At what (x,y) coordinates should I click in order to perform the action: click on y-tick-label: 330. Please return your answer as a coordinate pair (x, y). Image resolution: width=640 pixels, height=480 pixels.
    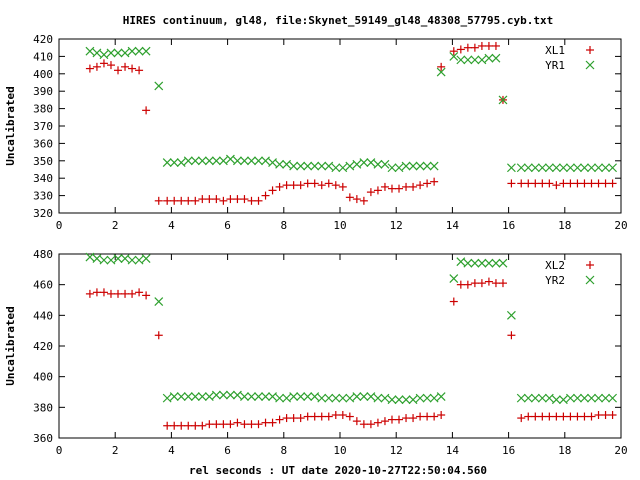
    Looking at the image, I should click on (43, 196).